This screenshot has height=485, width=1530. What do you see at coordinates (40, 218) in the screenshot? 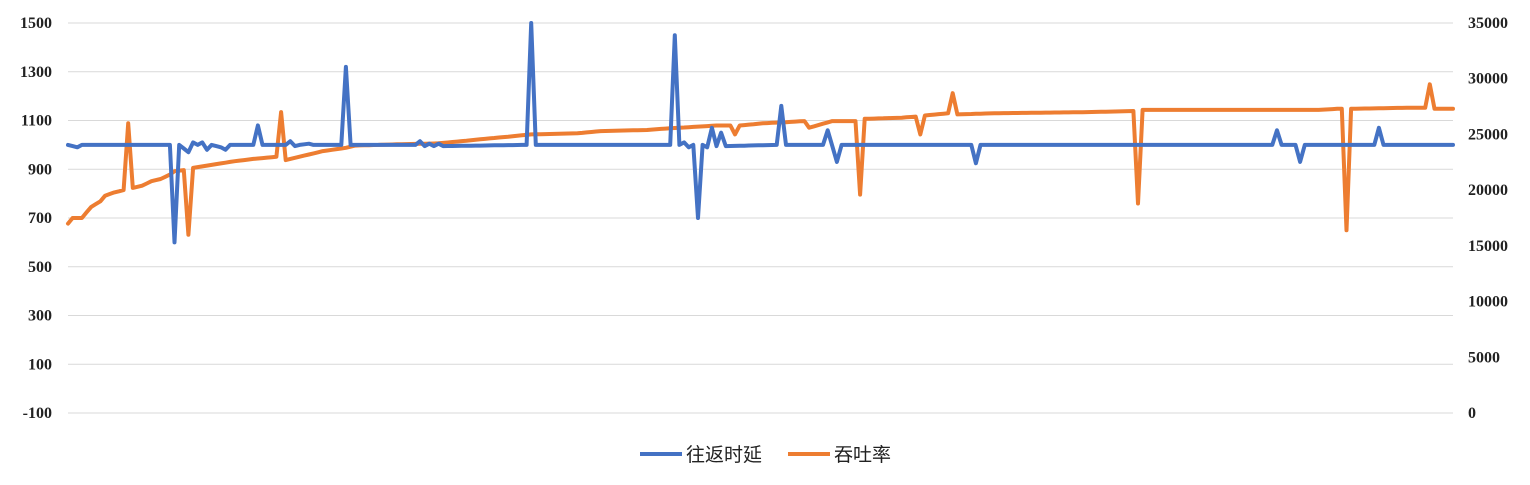
I see `left-tick-label: 700` at bounding box center [40, 218].